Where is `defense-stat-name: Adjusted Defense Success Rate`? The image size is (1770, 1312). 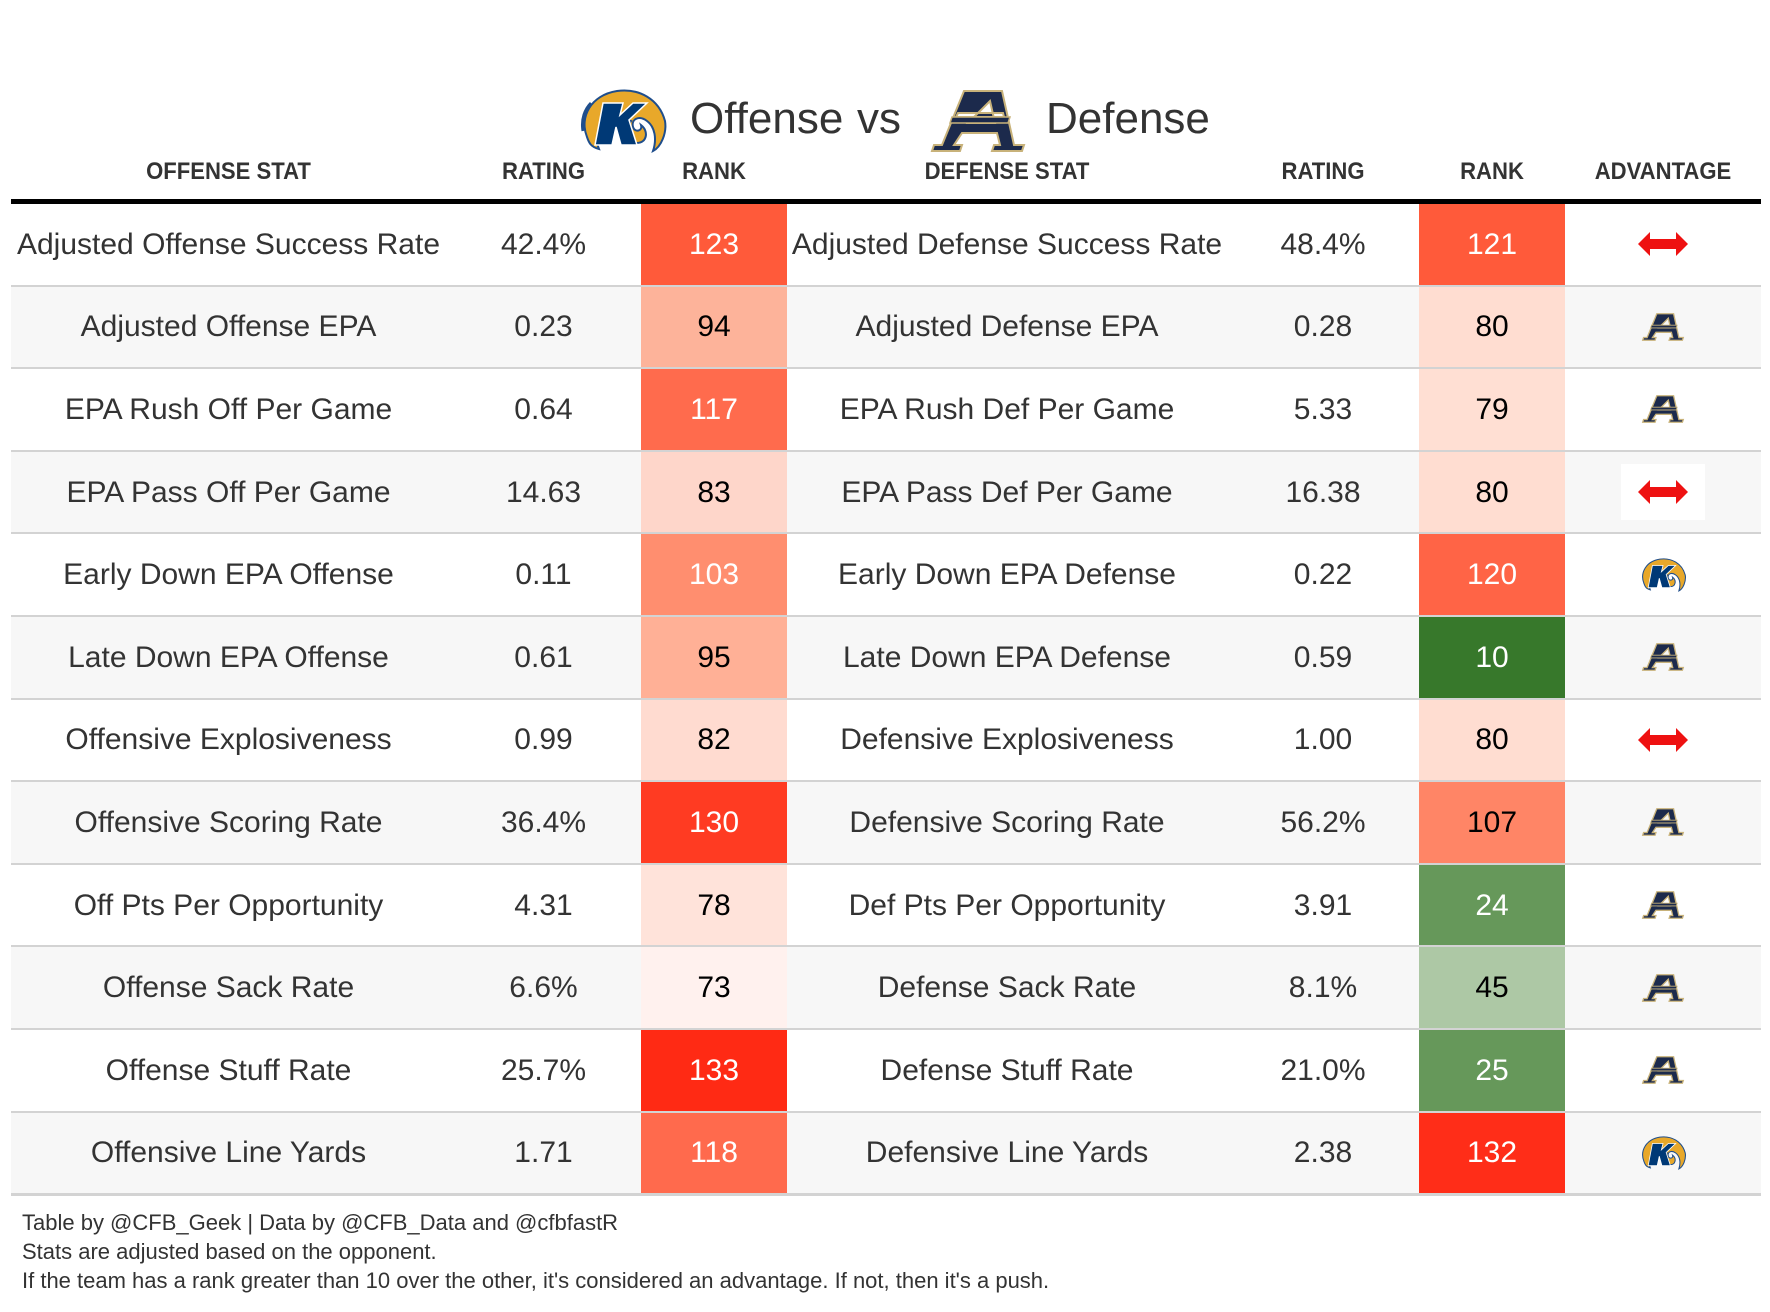
defense-stat-name: Adjusted Defense Success Rate is located at coordinates (1007, 244).